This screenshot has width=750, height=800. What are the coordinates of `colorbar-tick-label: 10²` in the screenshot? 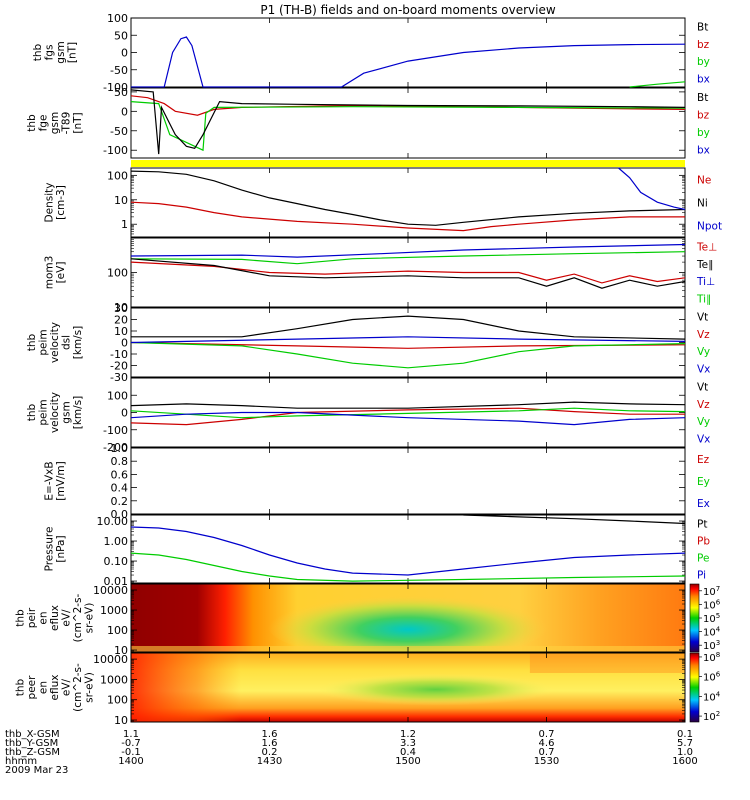 It's located at (711, 716).